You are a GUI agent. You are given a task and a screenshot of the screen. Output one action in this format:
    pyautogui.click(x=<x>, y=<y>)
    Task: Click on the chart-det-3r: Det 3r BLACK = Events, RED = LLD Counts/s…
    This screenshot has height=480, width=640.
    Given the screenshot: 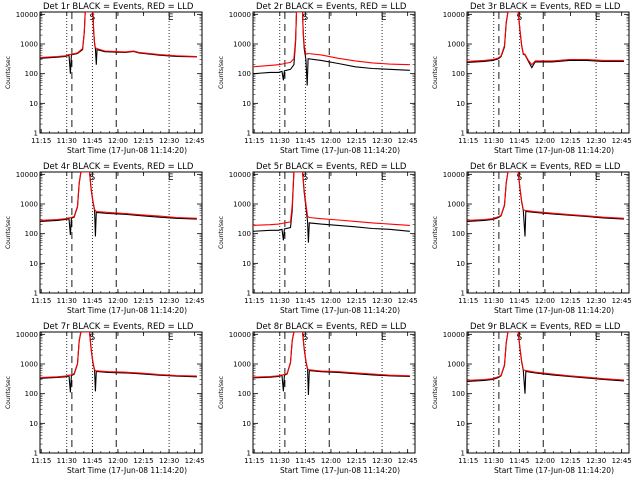 What is the action you would take?
    pyautogui.click(x=532, y=78)
    